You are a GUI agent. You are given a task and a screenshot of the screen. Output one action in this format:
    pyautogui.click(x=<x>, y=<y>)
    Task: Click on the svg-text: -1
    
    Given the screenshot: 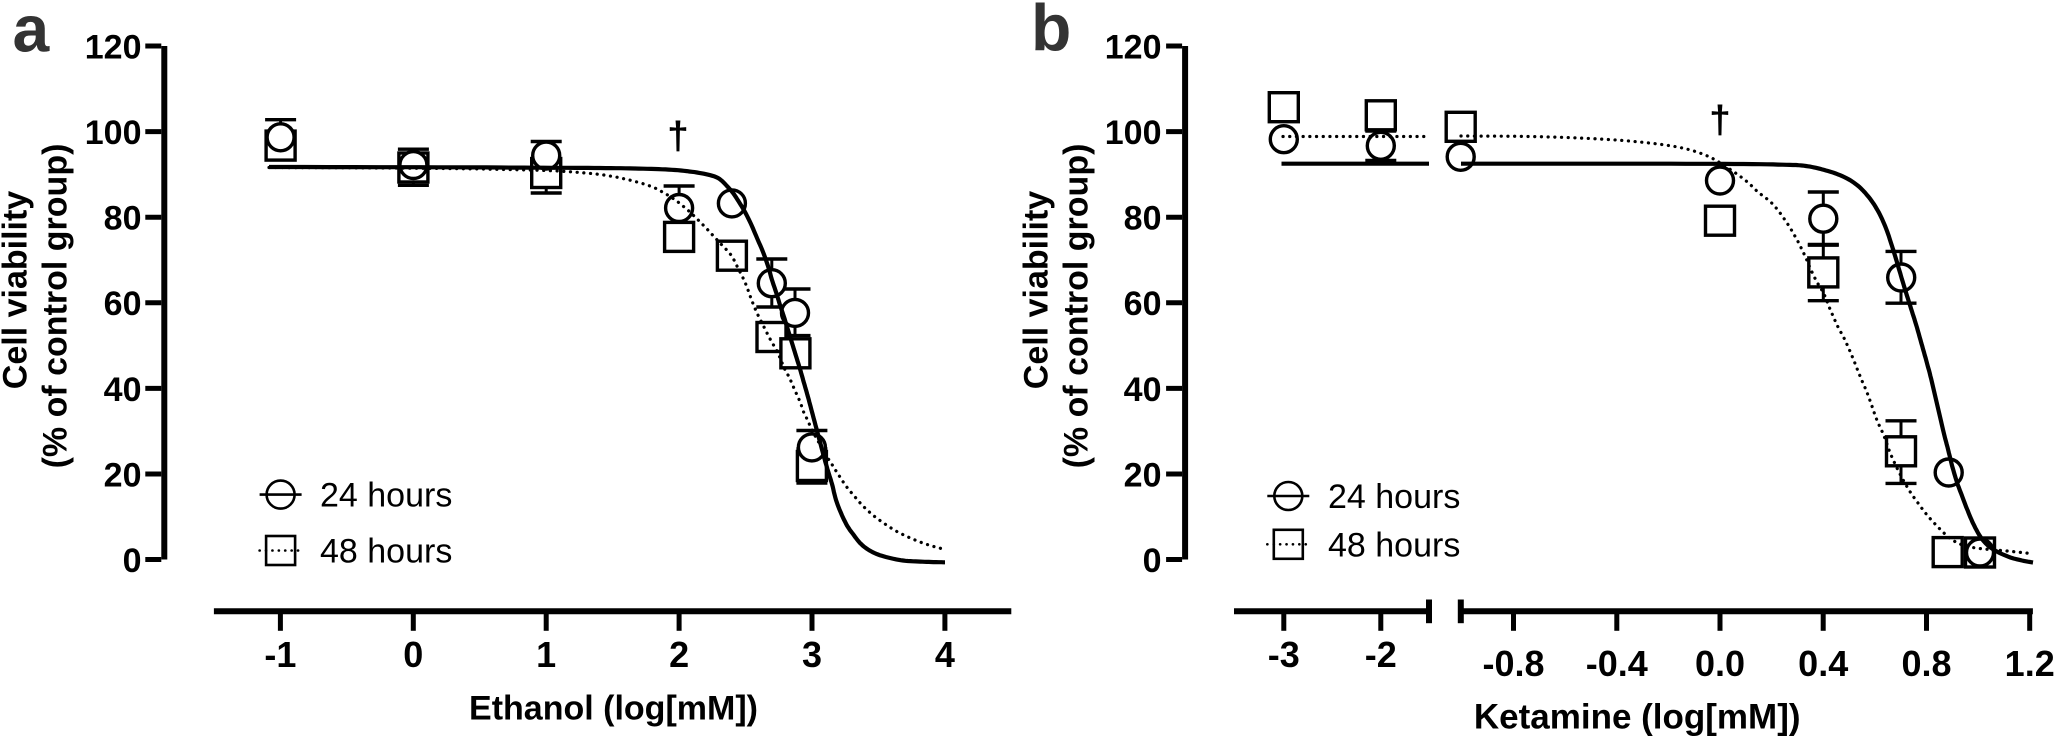 What is the action you would take?
    pyautogui.click(x=280, y=654)
    